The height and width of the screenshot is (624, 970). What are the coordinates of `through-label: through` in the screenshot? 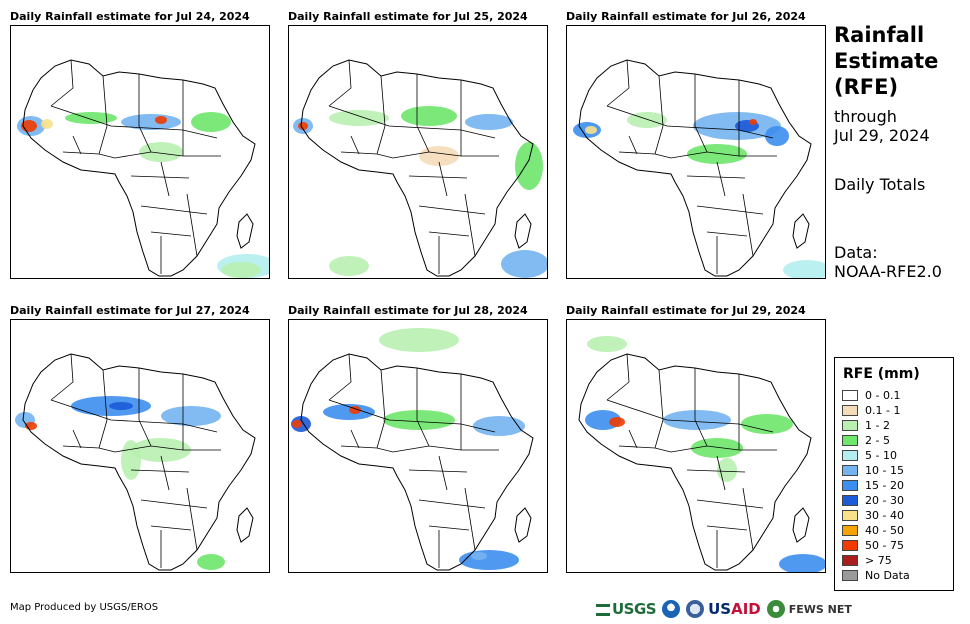 It's located at (865, 116).